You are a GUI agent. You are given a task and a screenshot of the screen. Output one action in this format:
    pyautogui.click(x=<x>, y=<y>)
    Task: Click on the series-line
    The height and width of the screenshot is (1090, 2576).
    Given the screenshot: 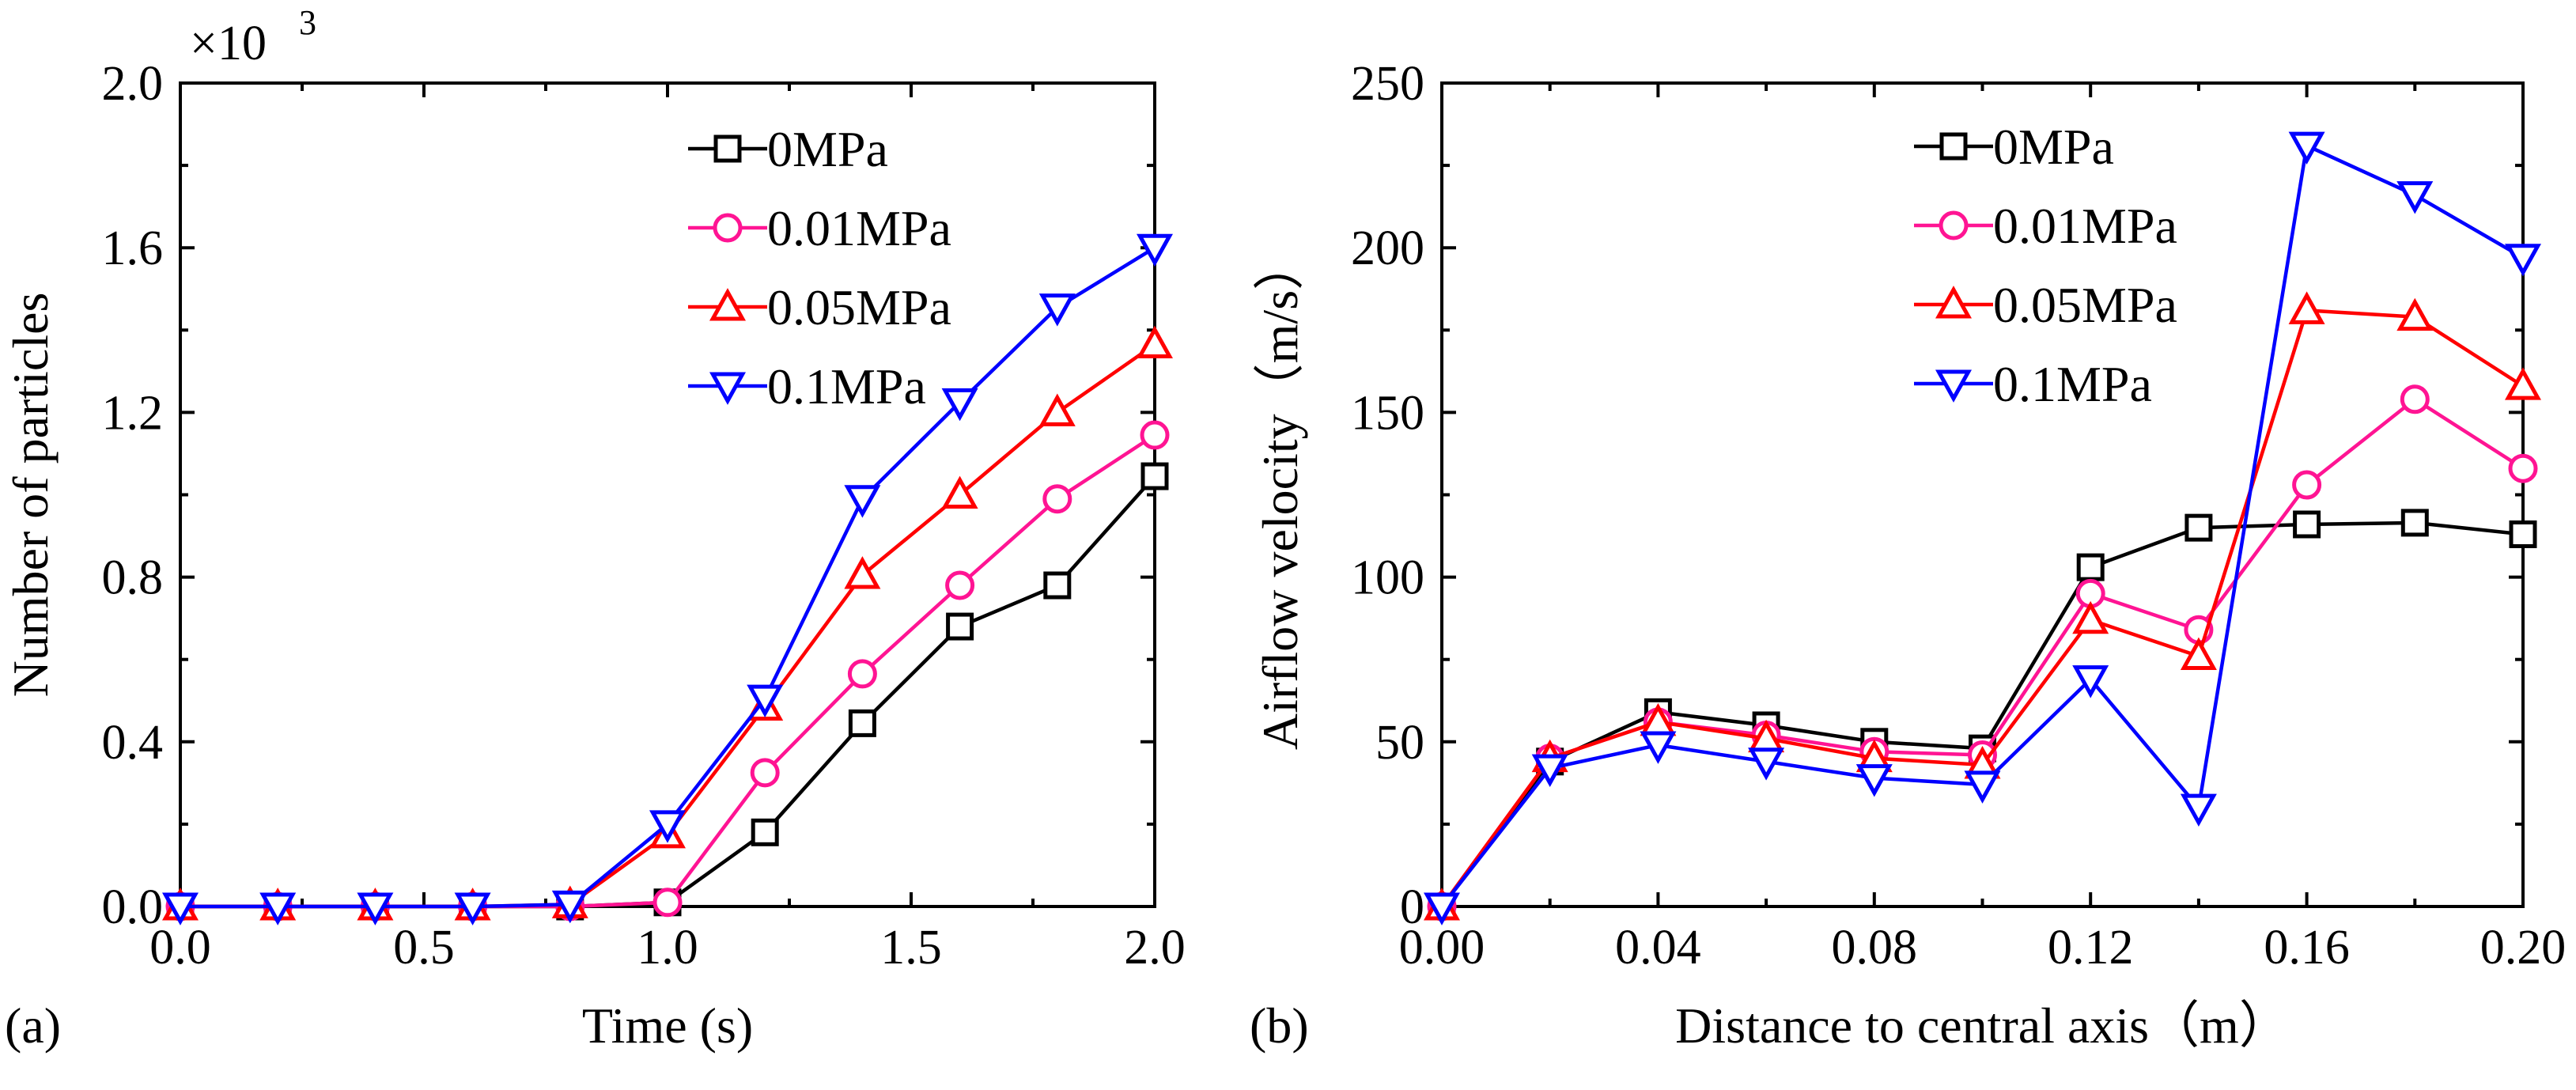 What is the action you would take?
    pyautogui.click(x=1982, y=714)
    